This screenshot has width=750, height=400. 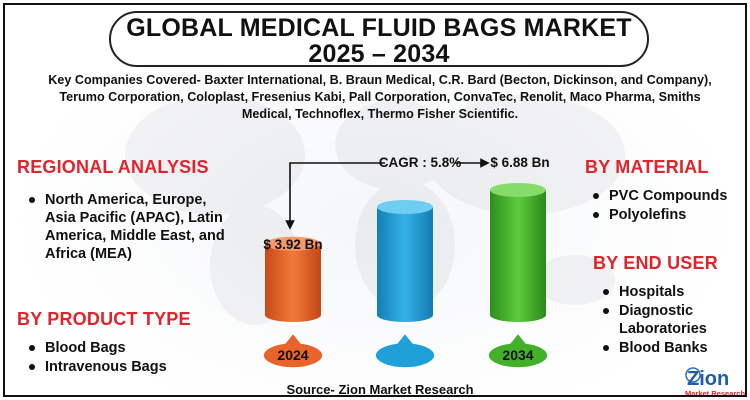 What do you see at coordinates (517, 355) in the screenshot?
I see `year-label-2034: 2034` at bounding box center [517, 355].